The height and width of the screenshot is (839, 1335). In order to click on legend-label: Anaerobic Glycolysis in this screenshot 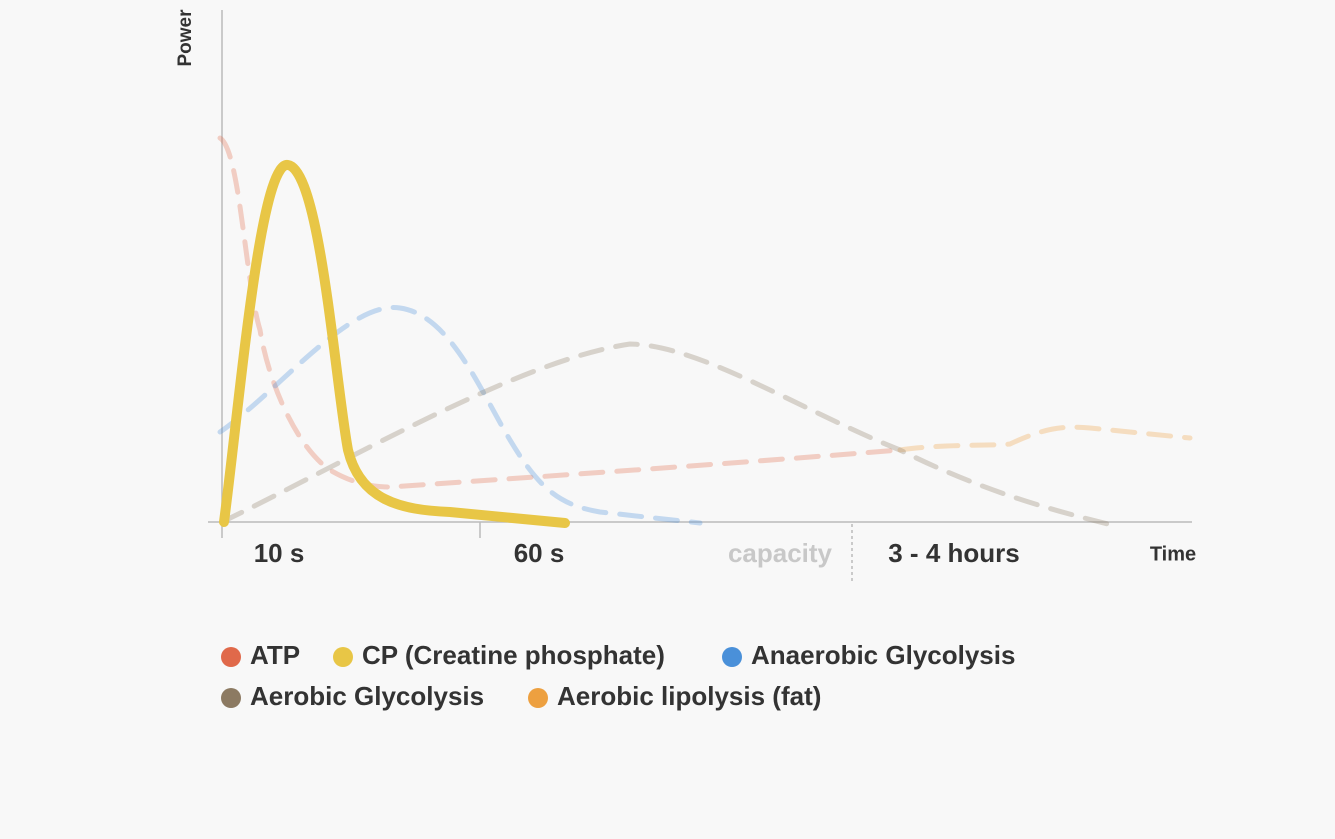, I will do `click(883, 655)`.